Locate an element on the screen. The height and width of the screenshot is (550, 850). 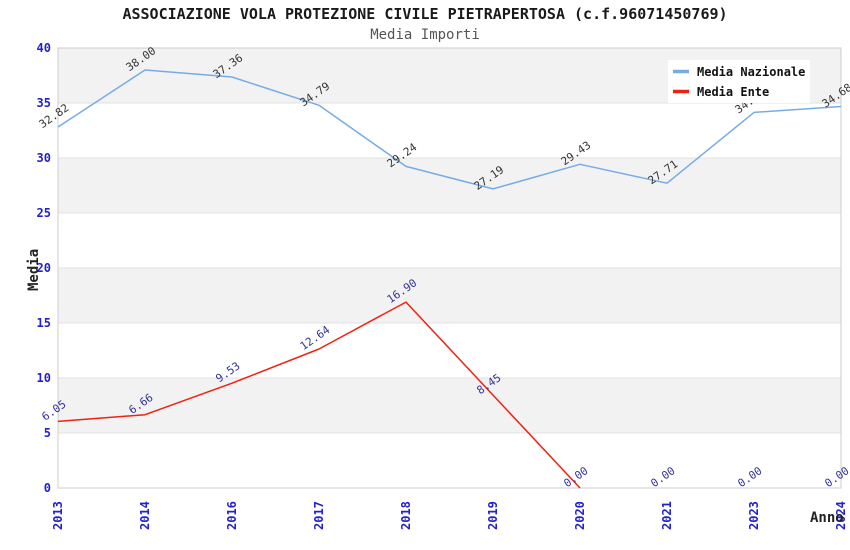
x-tick-label: 2019 is located at coordinates (493, 515).